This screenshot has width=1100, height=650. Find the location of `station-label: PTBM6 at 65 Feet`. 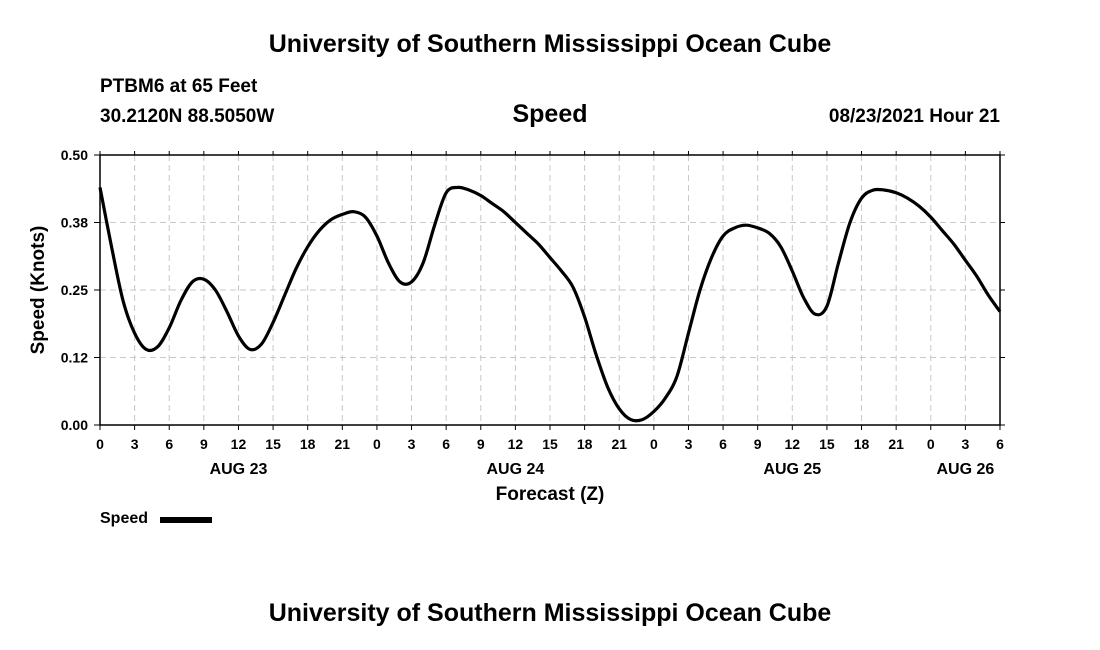

station-label: PTBM6 at 65 Feet is located at coordinates (179, 86).